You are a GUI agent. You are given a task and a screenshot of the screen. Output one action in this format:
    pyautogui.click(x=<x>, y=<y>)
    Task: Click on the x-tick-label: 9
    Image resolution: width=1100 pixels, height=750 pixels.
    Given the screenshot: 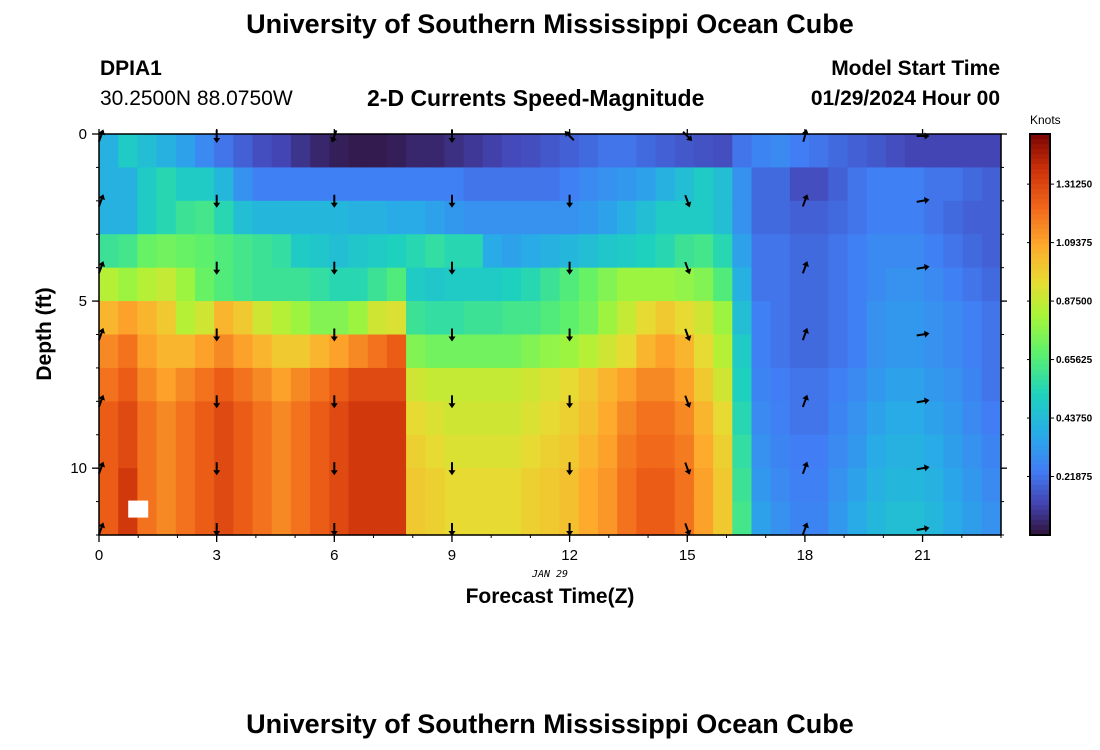 What is the action you would take?
    pyautogui.click(x=452, y=555)
    